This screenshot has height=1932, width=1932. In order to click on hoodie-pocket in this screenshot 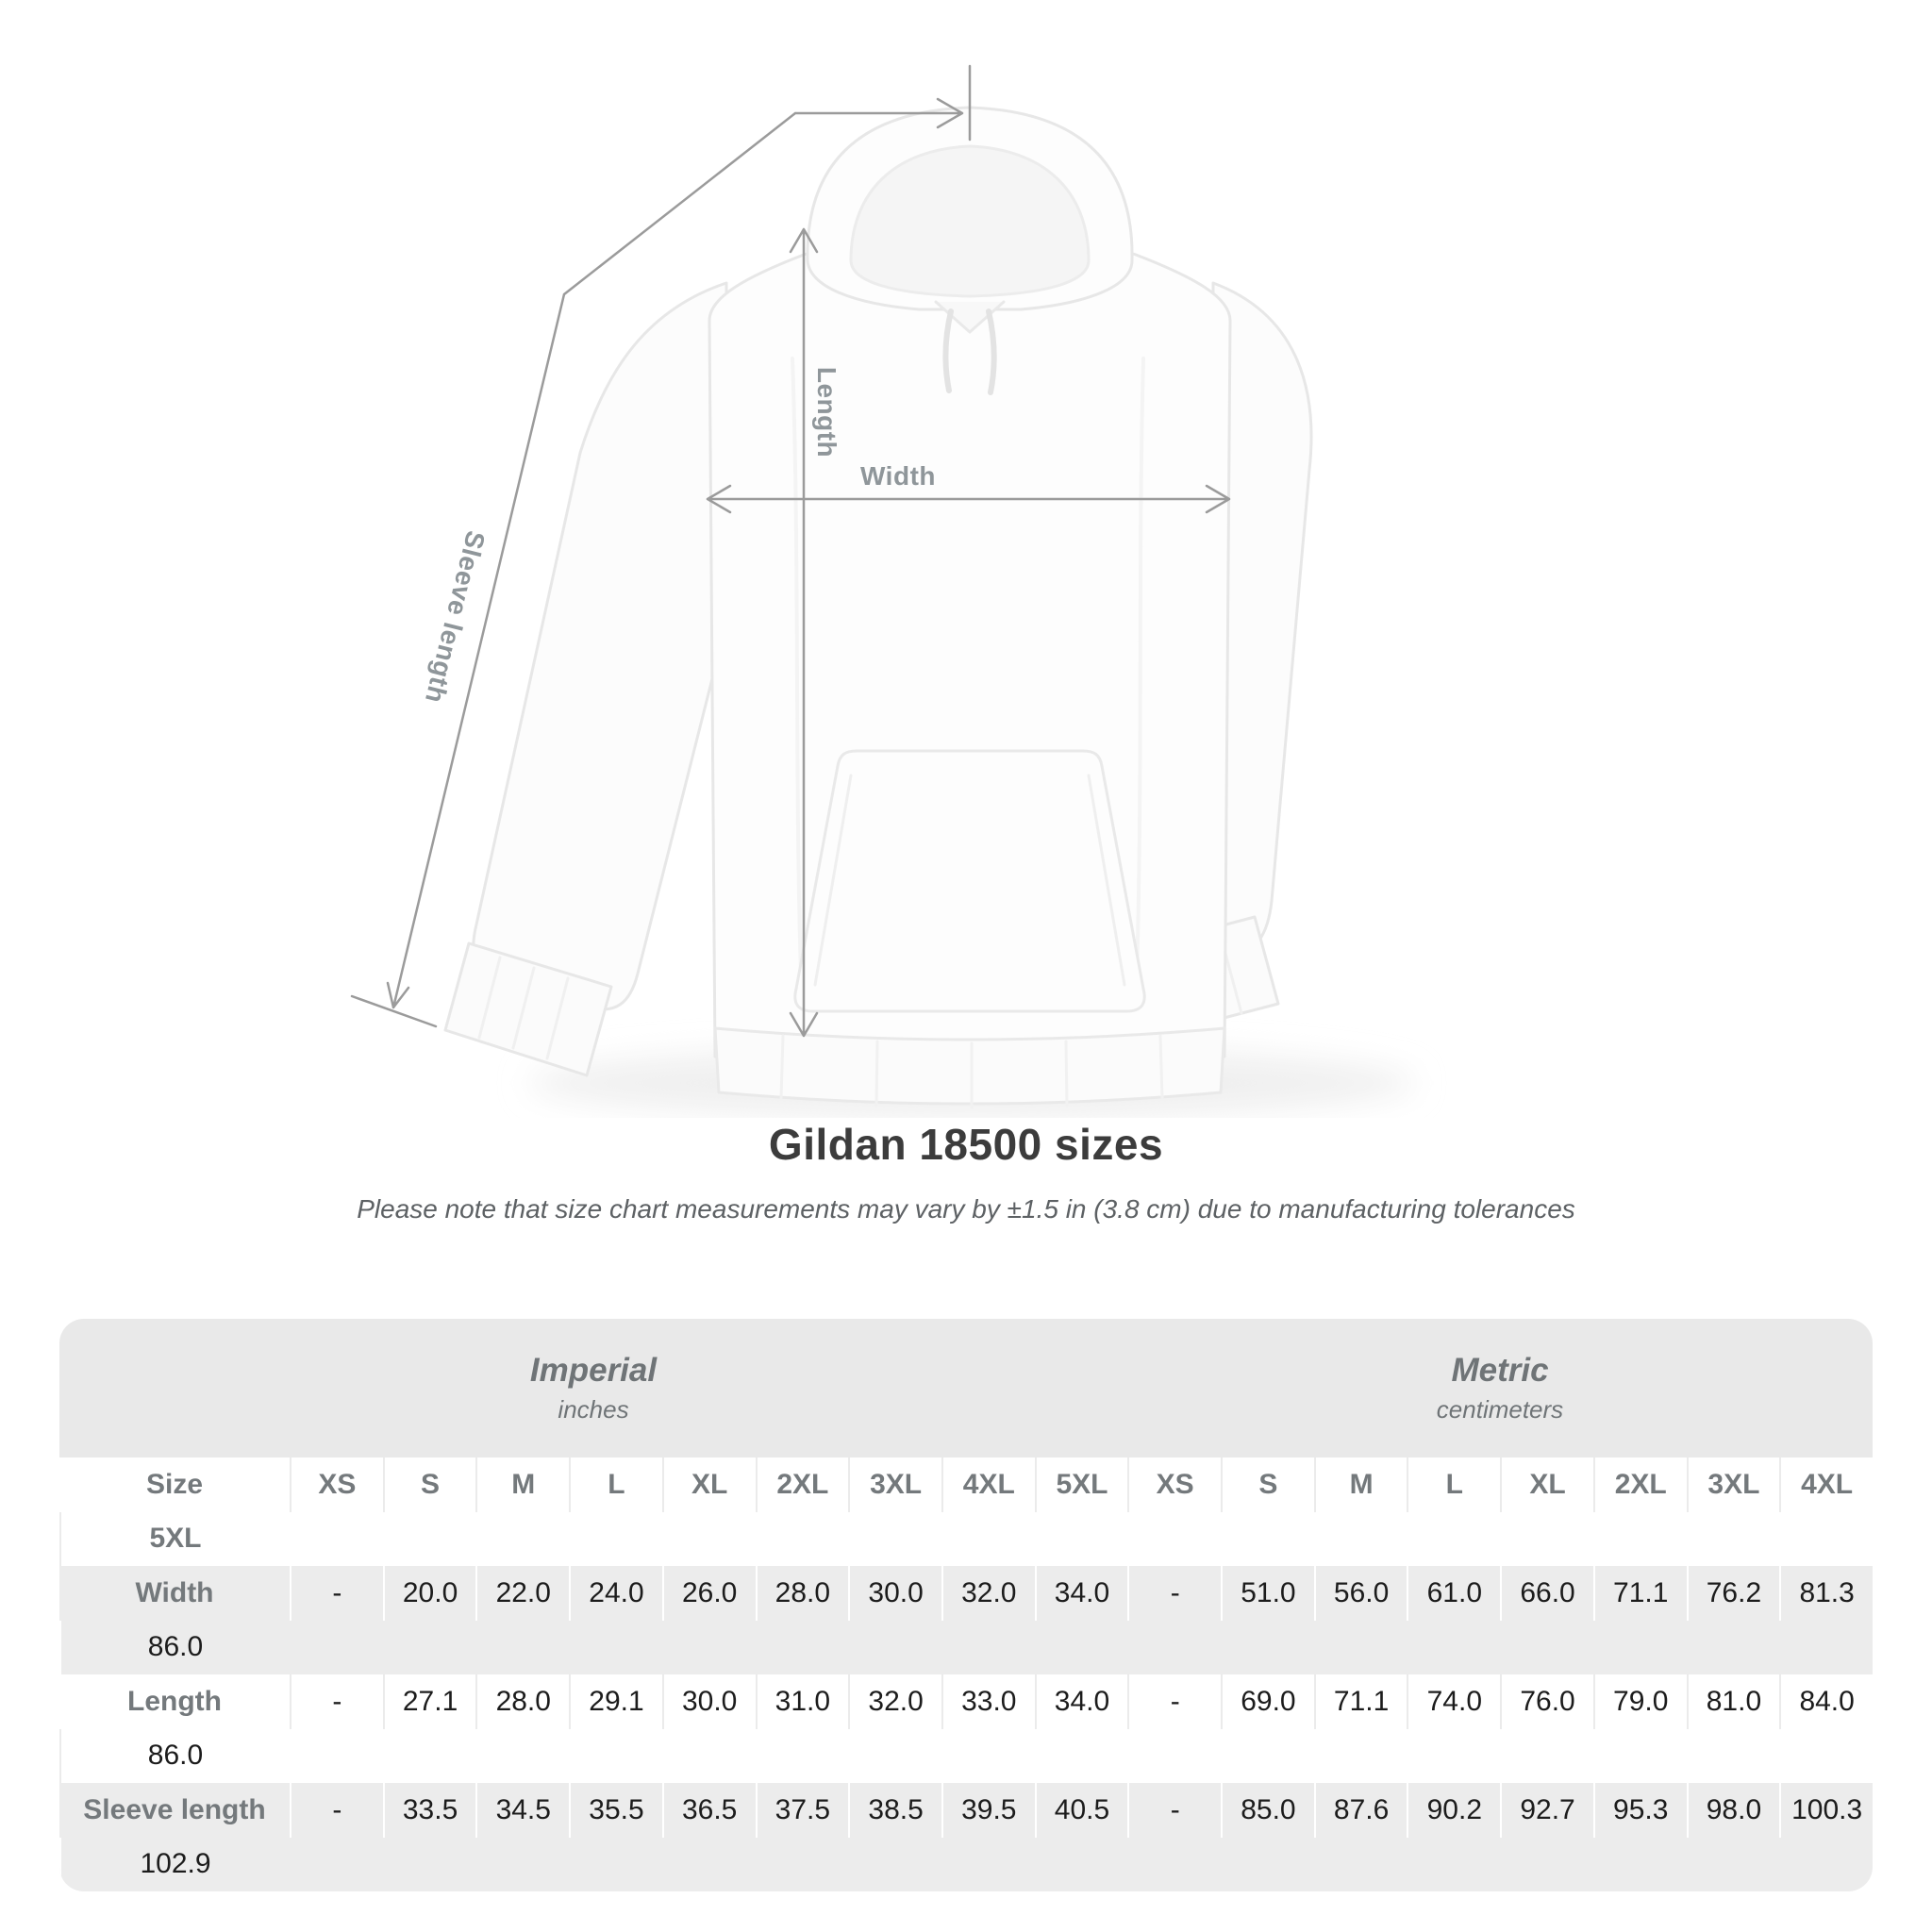, I will do `click(969, 881)`.